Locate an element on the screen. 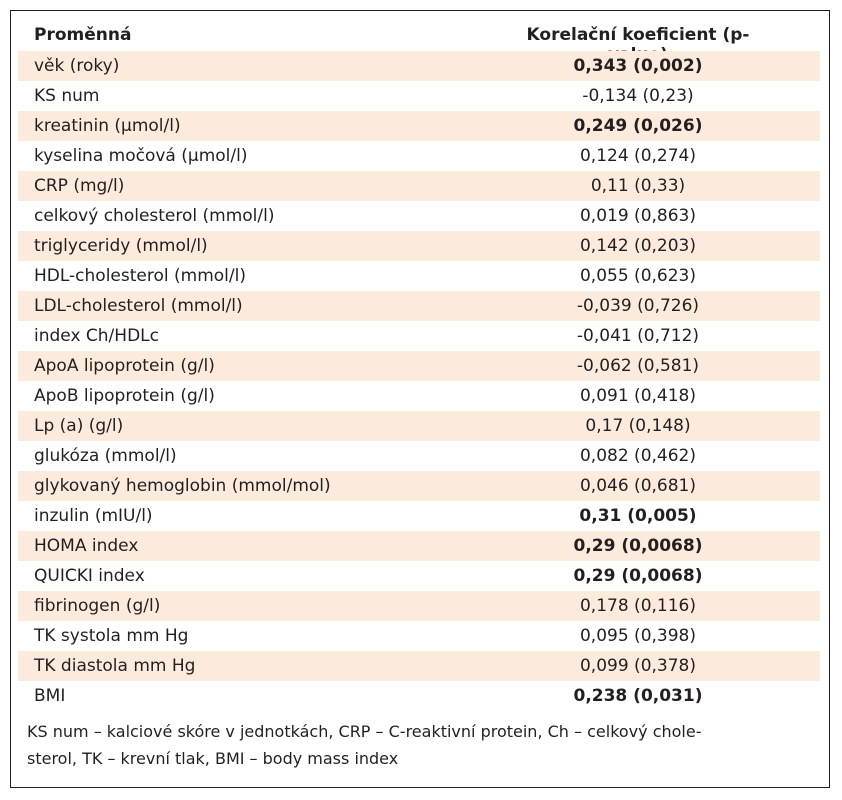 This screenshot has height=800, width=842. variable-cell: BMI is located at coordinates (50, 696).